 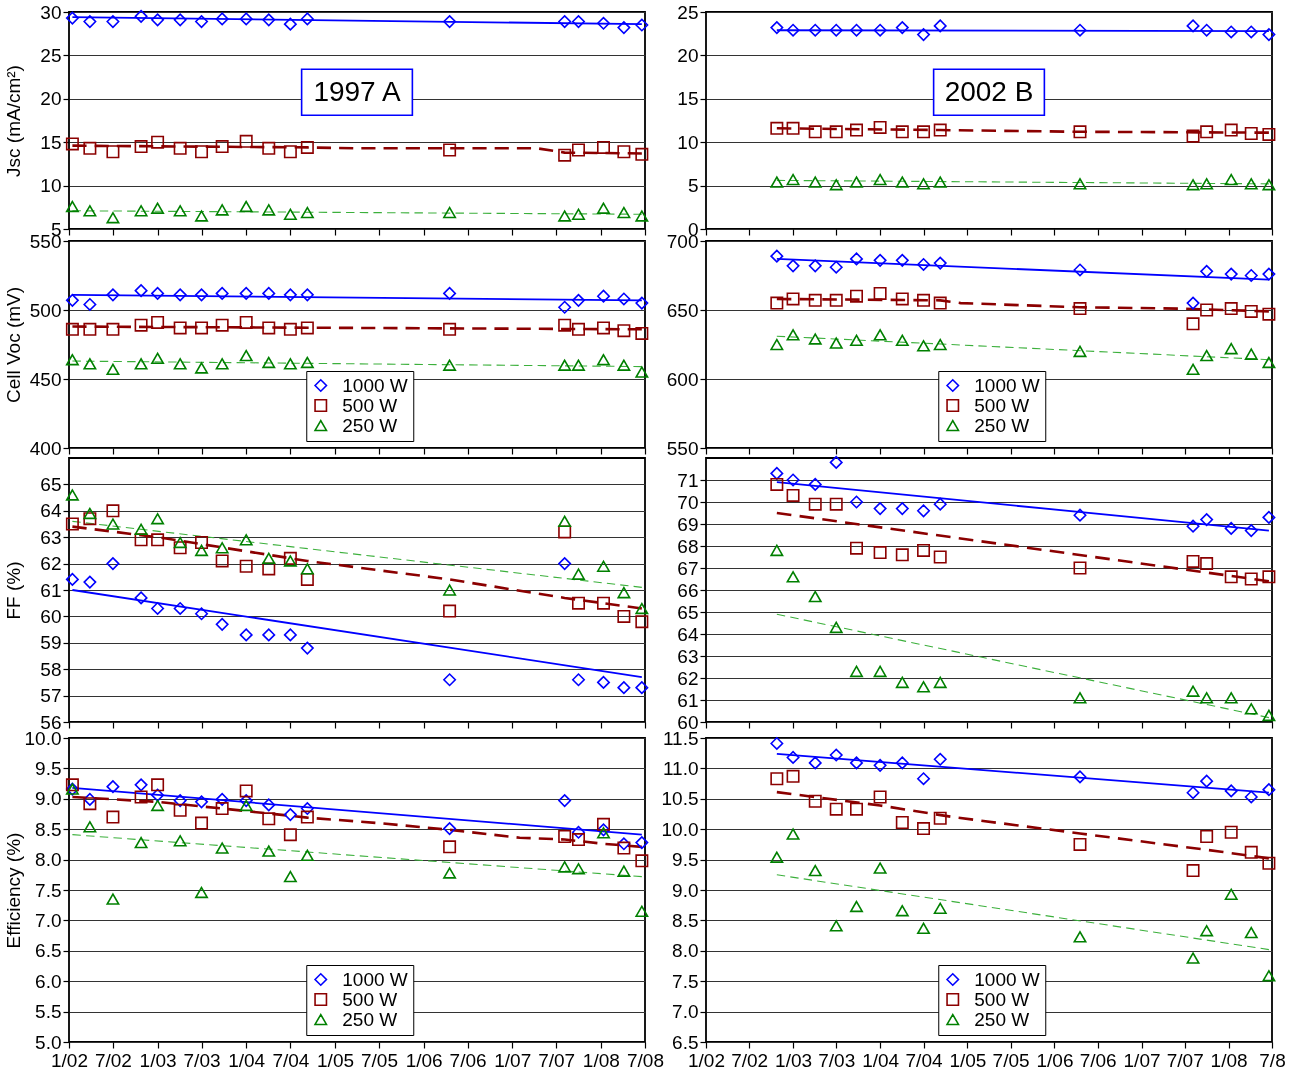 What do you see at coordinates (45, 448) in the screenshot?
I see `y-tick-label: 400` at bounding box center [45, 448].